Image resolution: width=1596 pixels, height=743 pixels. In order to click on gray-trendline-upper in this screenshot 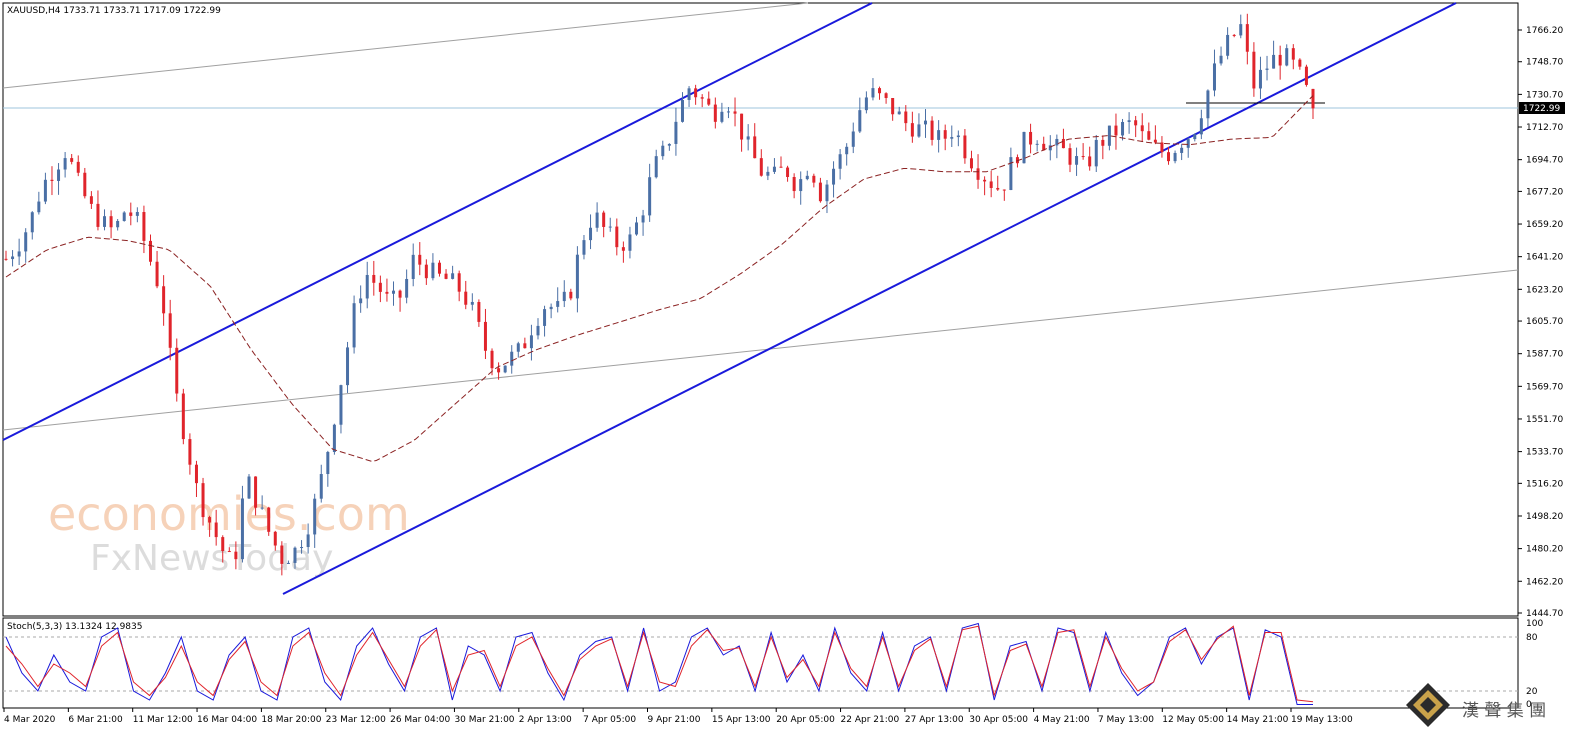, I will do `click(405, 45)`.